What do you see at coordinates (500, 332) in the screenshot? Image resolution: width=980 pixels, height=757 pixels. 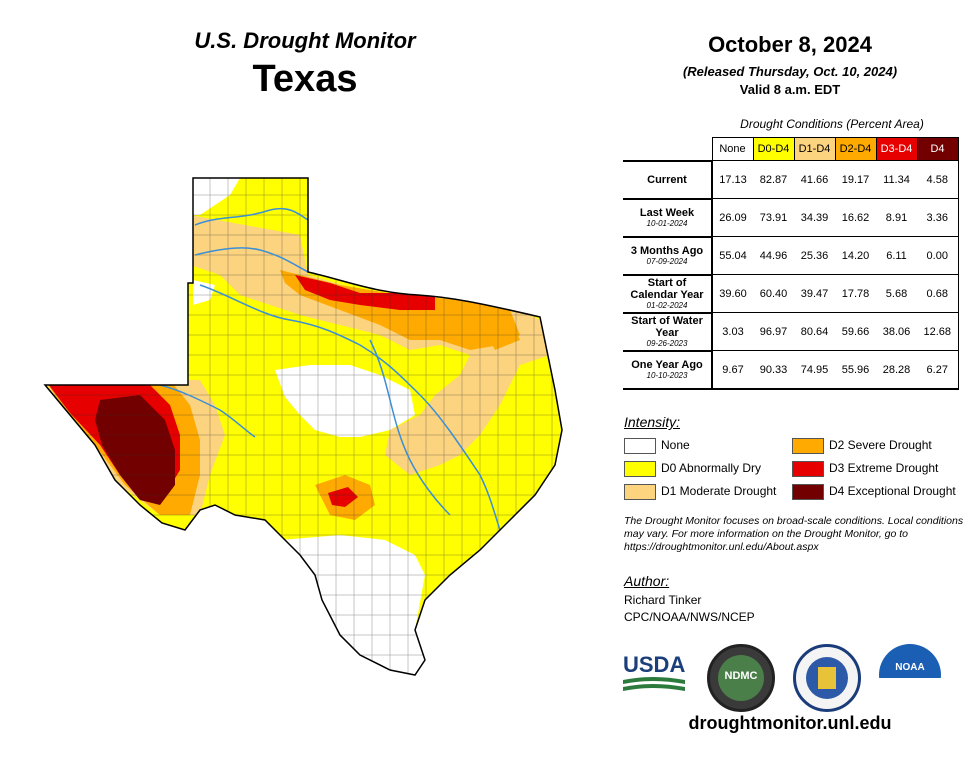 I see `d2-east-area` at bounding box center [500, 332].